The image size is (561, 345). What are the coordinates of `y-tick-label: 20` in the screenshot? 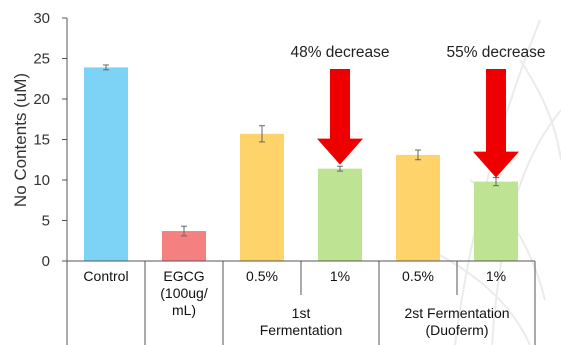 It's located at (41, 99).